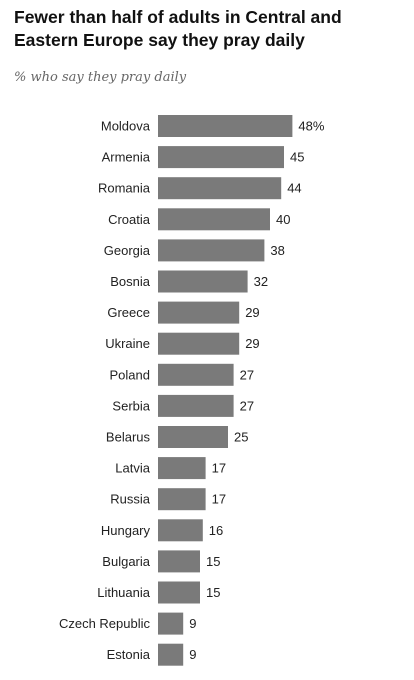 The height and width of the screenshot is (680, 414). What do you see at coordinates (130, 374) in the screenshot?
I see `category-label: Poland` at bounding box center [130, 374].